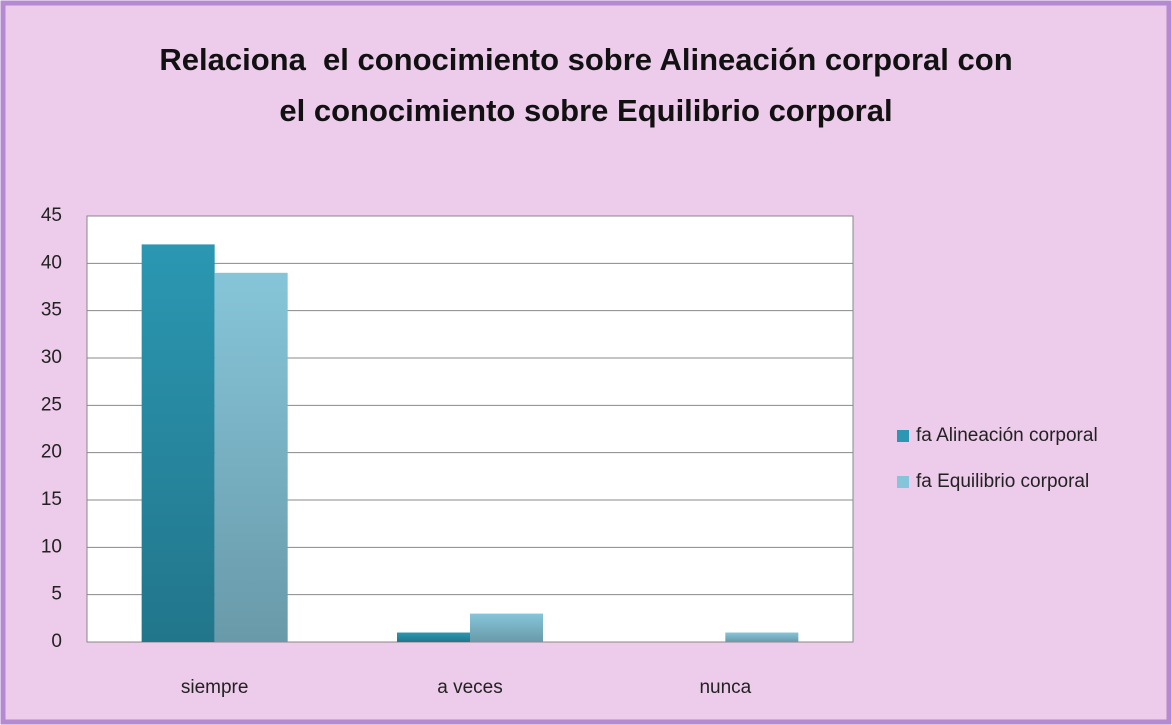 The height and width of the screenshot is (725, 1172). I want to click on y-tick-label: 40, so click(51, 262).